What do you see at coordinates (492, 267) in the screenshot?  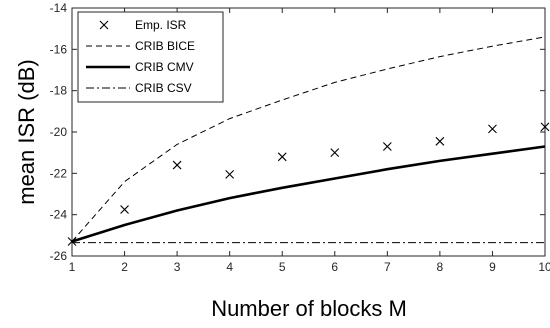 I see `x-tick-label: 9` at bounding box center [492, 267].